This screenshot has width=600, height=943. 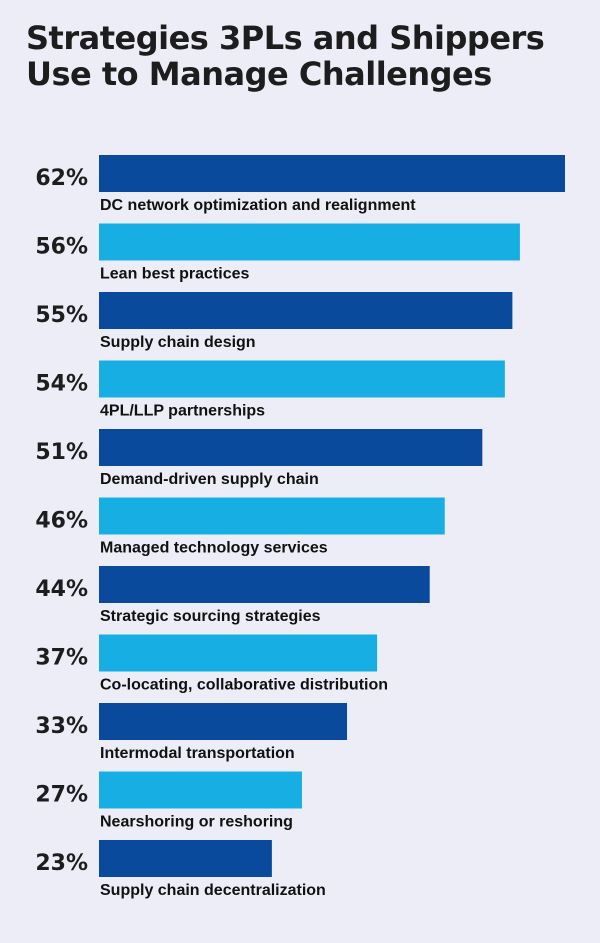 What do you see at coordinates (61, 521) in the screenshot?
I see `value-label: 46%` at bounding box center [61, 521].